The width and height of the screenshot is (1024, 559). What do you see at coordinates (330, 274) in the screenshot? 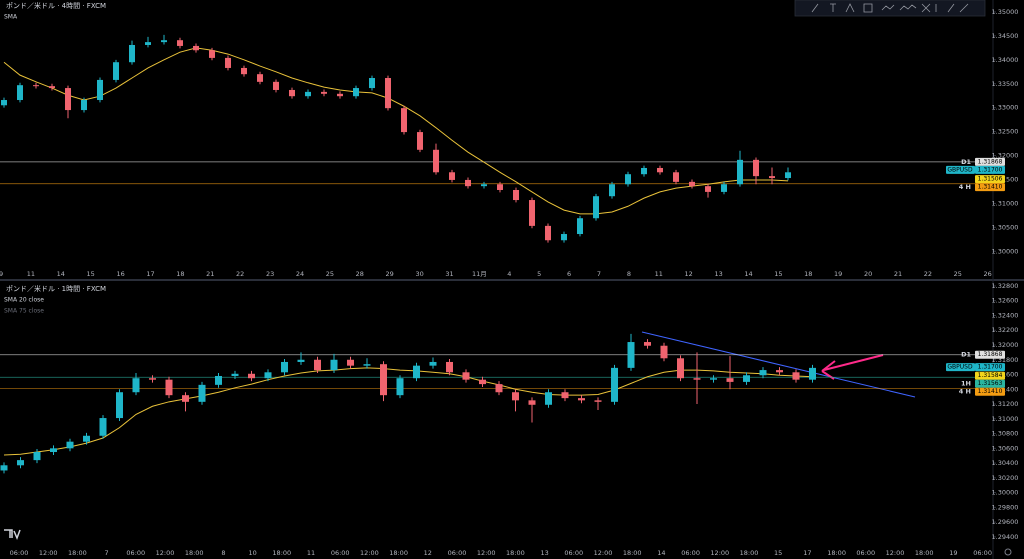
I see `x-tick-label: 25` at bounding box center [330, 274].